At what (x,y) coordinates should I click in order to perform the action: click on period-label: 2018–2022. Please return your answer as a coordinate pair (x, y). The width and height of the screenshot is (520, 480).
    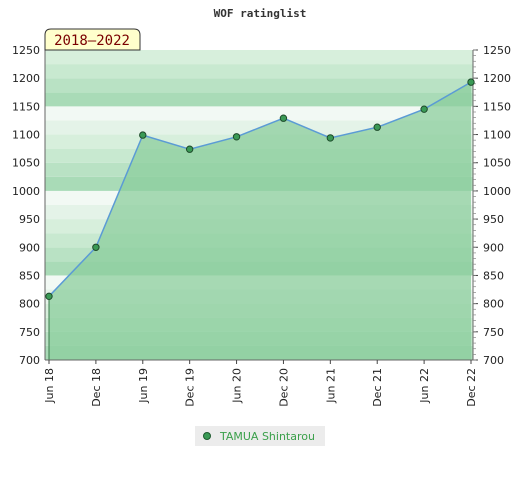
    Looking at the image, I should click on (92, 41).